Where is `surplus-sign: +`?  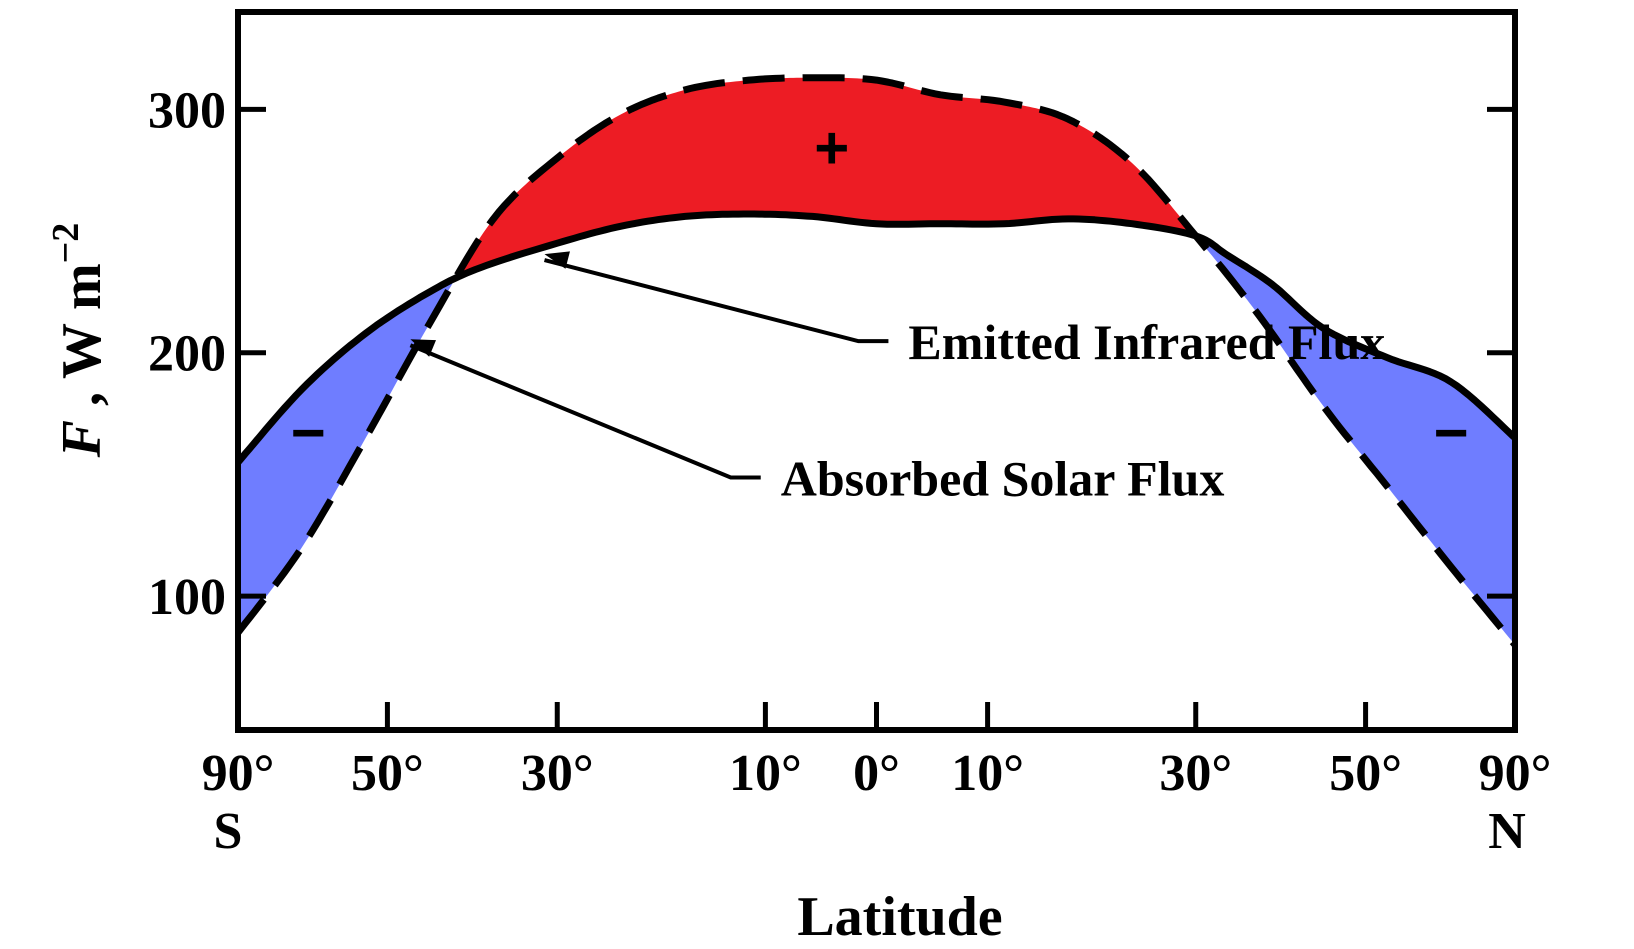 surplus-sign: + is located at coordinates (831, 147).